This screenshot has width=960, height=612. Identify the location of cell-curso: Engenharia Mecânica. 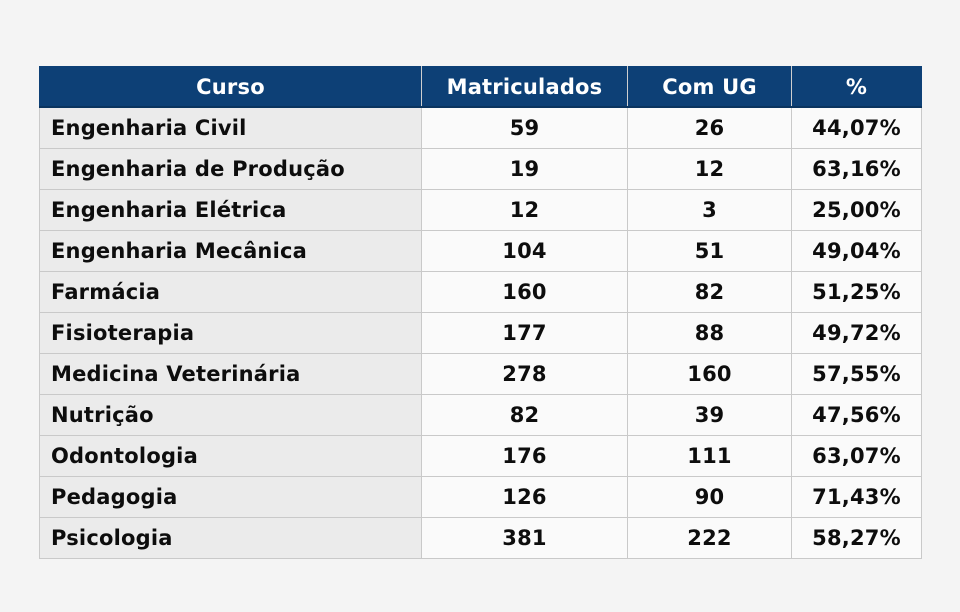
(230, 251).